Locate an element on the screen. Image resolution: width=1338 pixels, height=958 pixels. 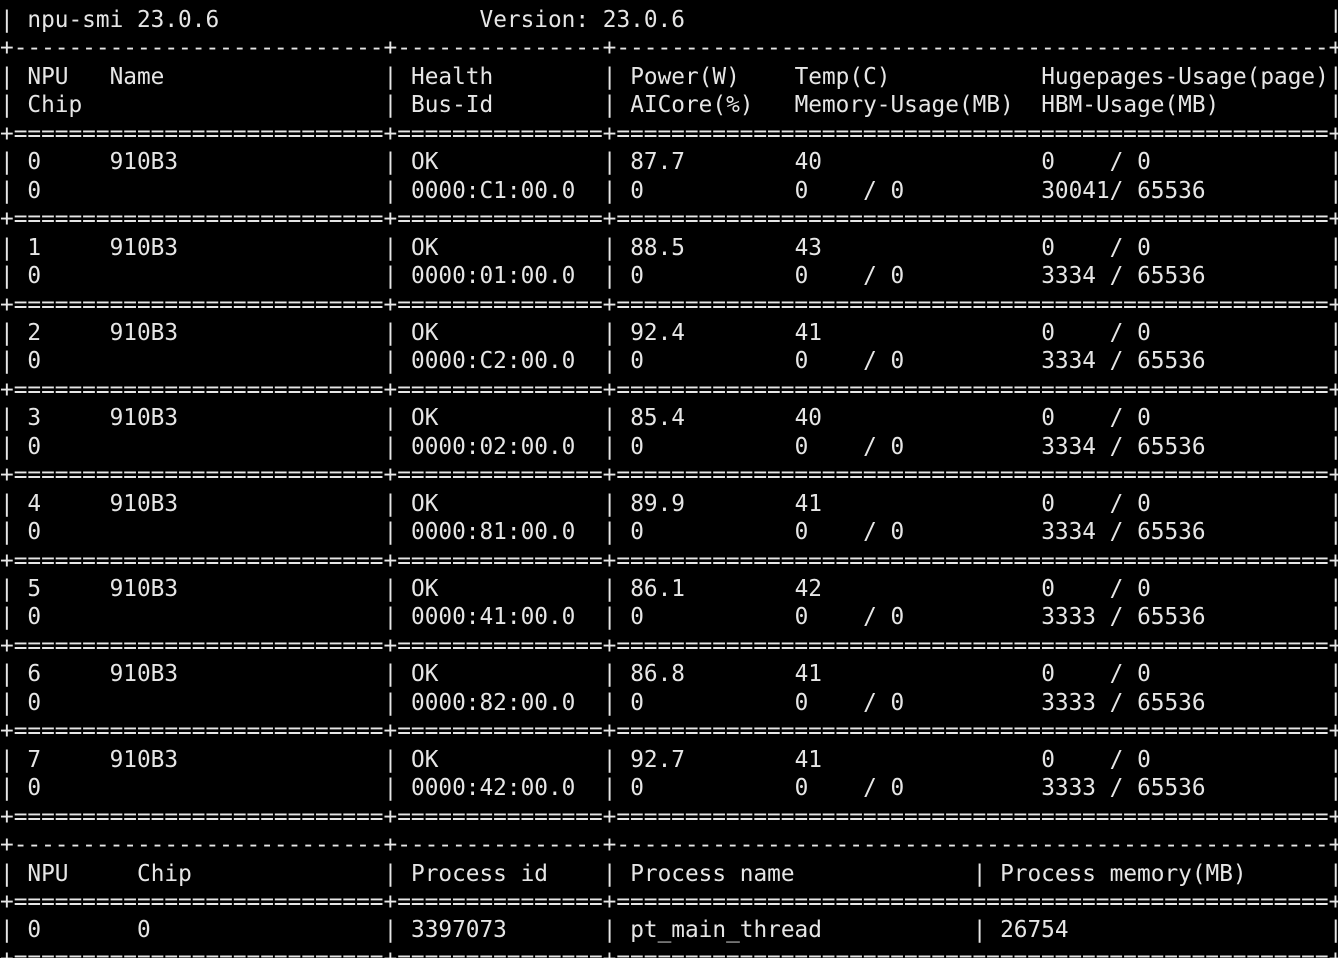
npu-npu: 2 is located at coordinates (34, 332).